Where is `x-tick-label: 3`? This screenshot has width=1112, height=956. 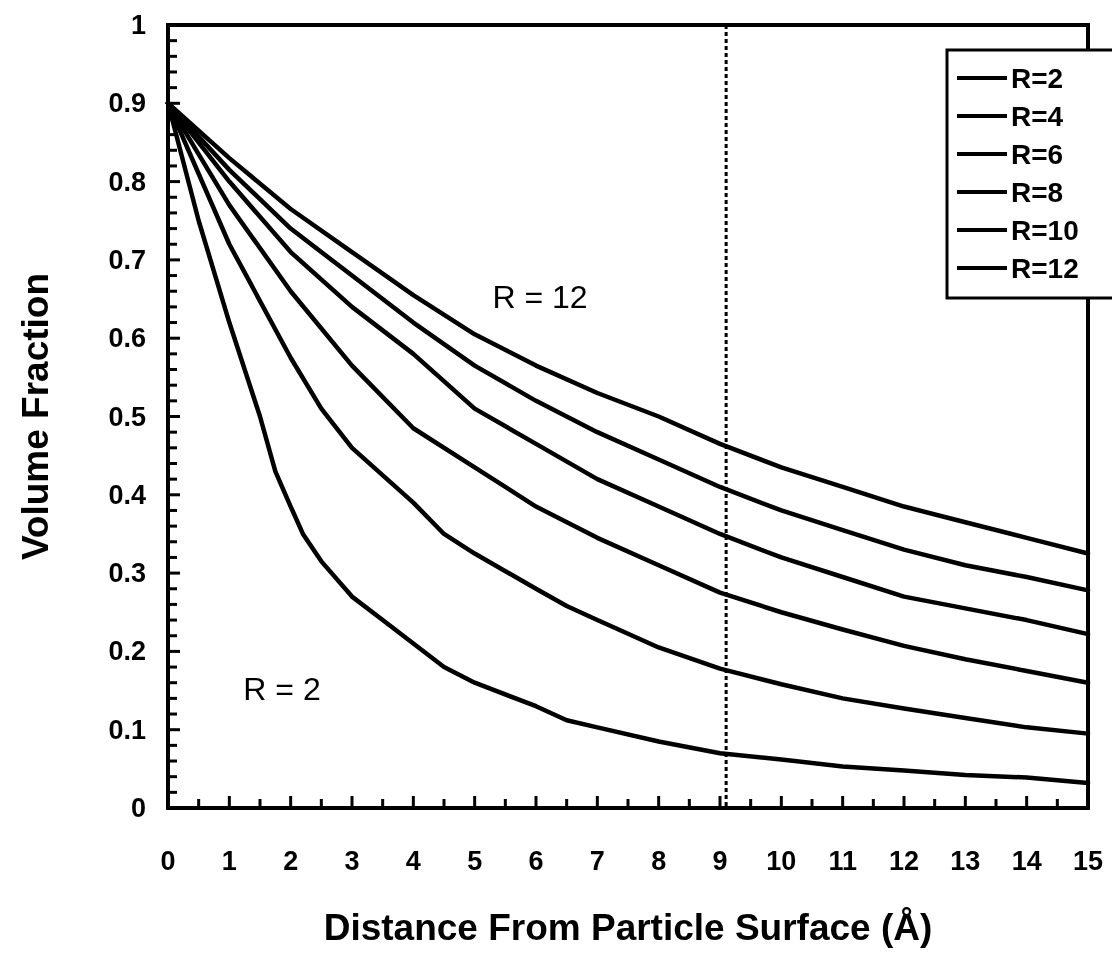
x-tick-label: 3 is located at coordinates (352, 861).